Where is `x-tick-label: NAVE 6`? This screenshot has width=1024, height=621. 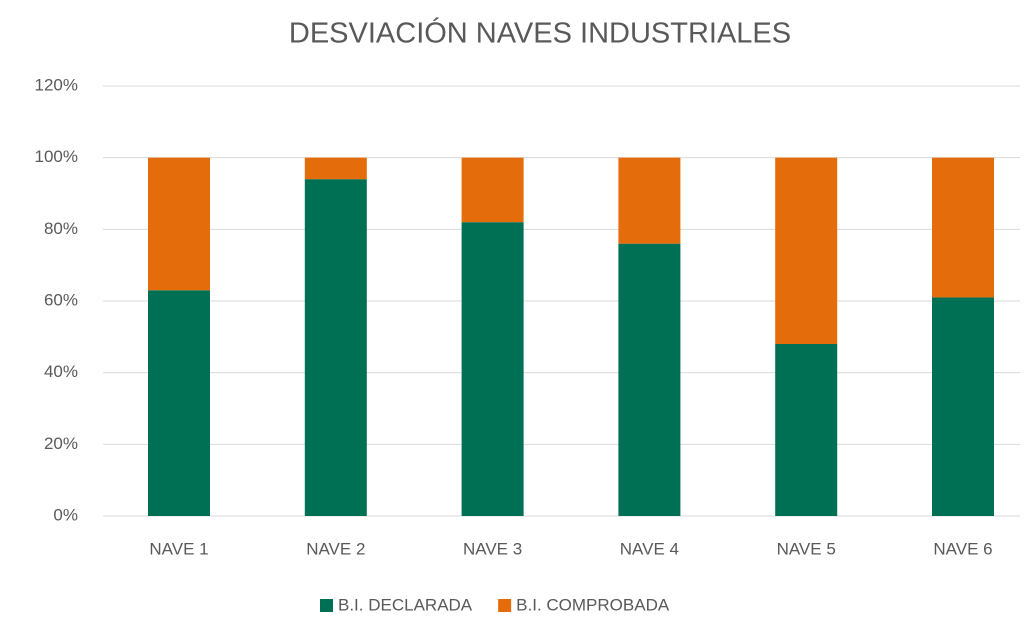
x-tick-label: NAVE 6 is located at coordinates (962, 548).